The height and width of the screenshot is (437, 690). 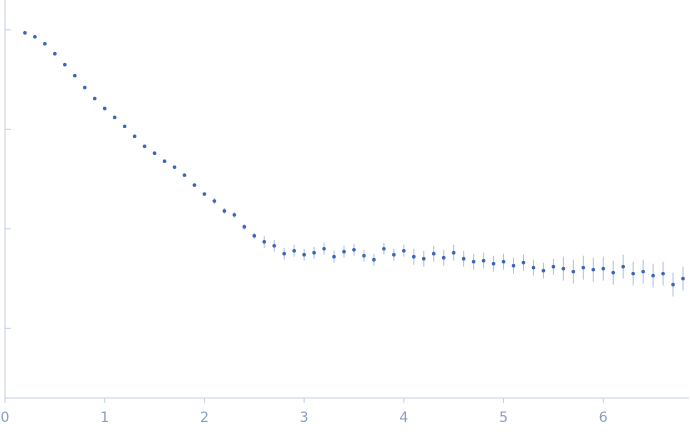 What do you see at coordinates (603, 418) in the screenshot?
I see `x-tick-label: 6` at bounding box center [603, 418].